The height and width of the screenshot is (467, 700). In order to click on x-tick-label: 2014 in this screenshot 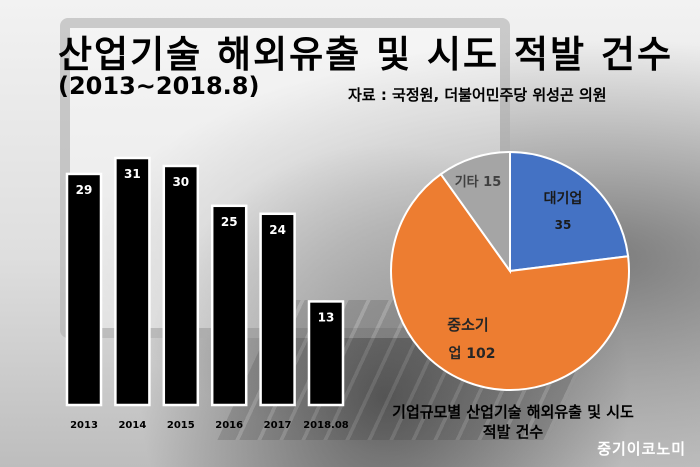, I will do `click(132, 425)`.